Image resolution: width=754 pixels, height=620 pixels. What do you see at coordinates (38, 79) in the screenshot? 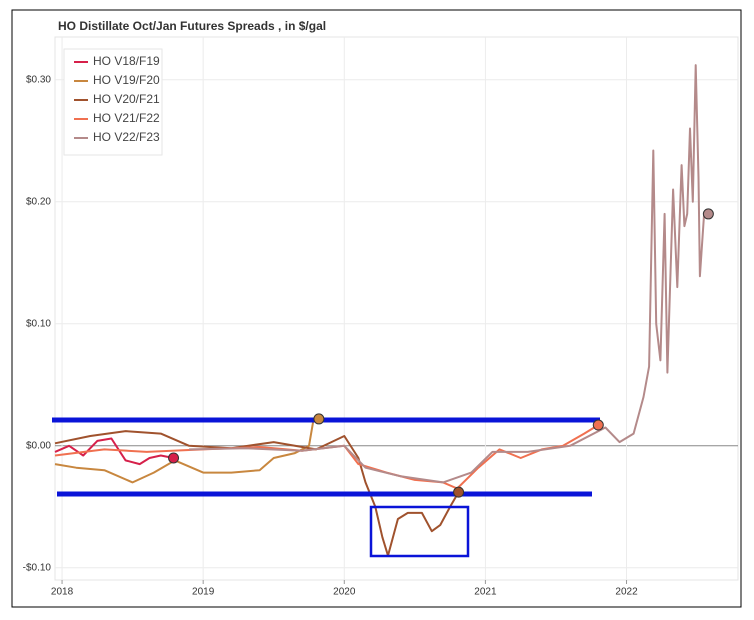
I see `y-tick-label: $0.30` at bounding box center [38, 79].